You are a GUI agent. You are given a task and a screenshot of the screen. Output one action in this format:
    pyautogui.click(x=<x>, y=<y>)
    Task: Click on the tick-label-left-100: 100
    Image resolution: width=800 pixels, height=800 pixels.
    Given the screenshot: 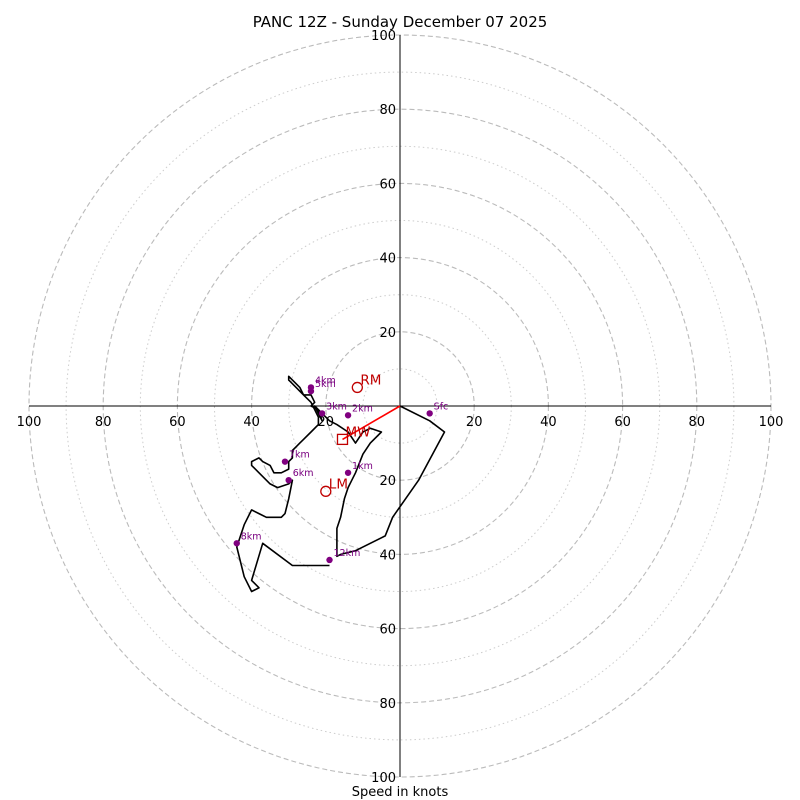 What is the action you would take?
    pyautogui.click(x=29, y=422)
    